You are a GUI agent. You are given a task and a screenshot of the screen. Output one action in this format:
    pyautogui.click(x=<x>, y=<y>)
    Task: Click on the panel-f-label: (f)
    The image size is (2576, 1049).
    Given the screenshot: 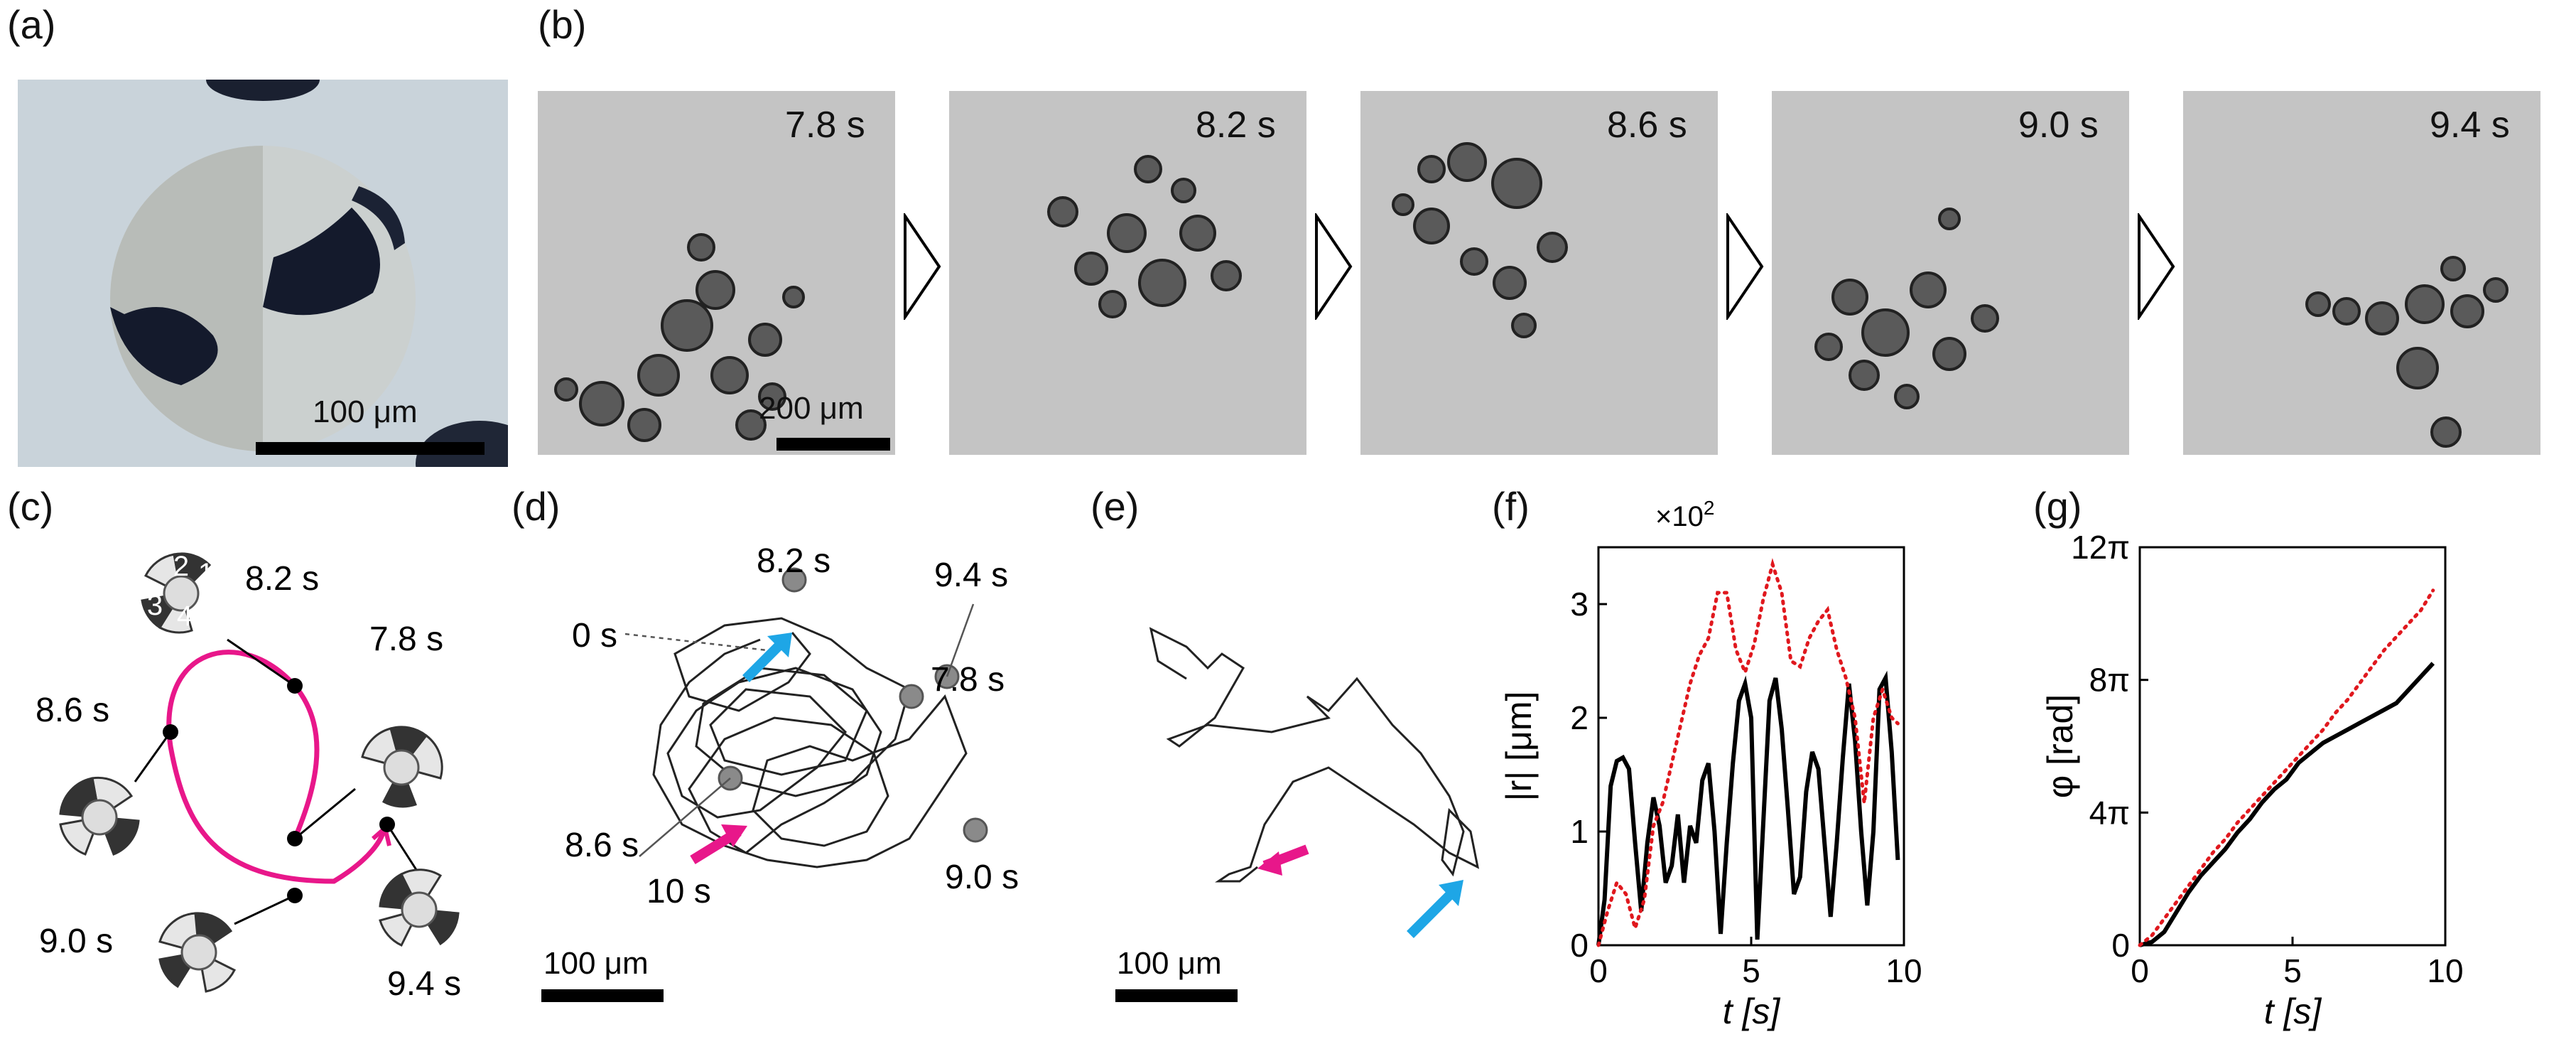 What is the action you would take?
    pyautogui.click(x=1511, y=506)
    